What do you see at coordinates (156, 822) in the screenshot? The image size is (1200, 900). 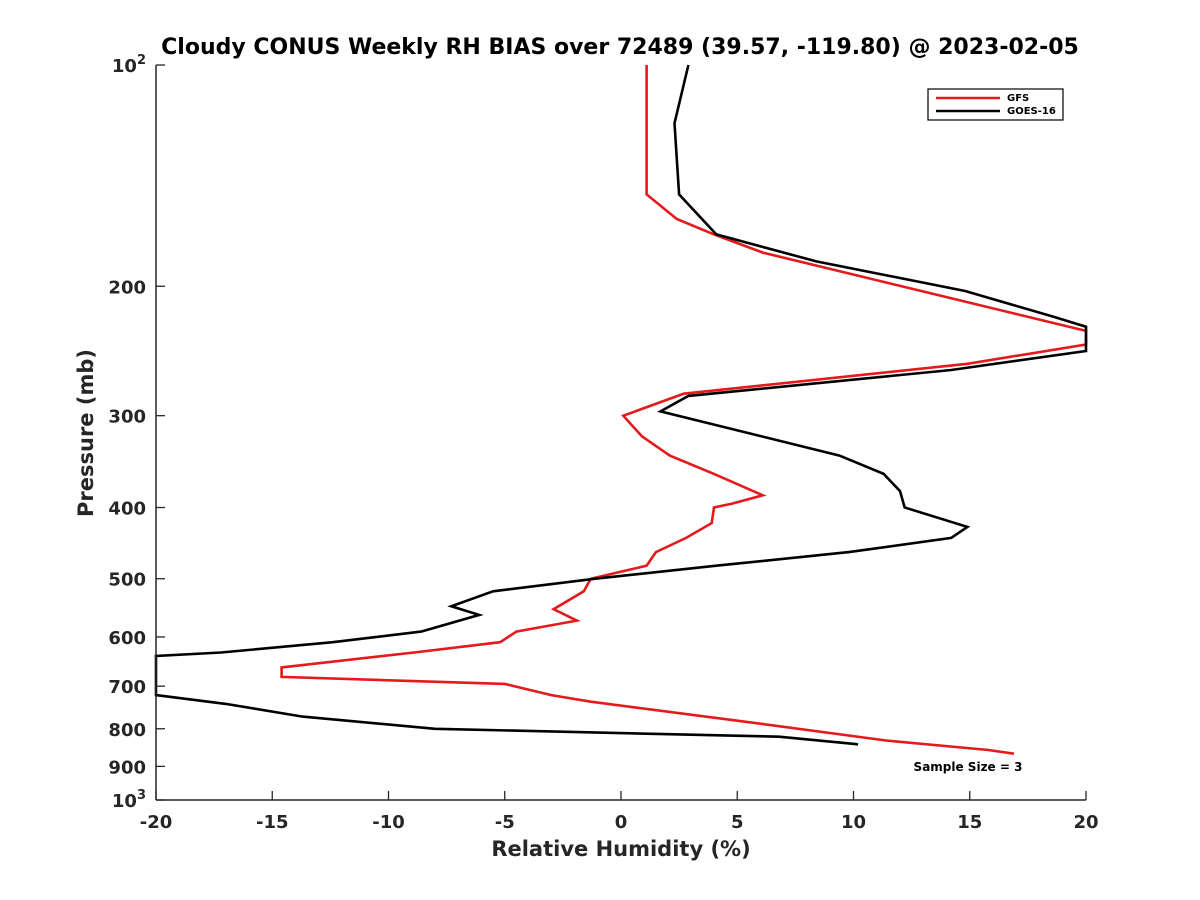 I see `x-tick-label: -20` at bounding box center [156, 822].